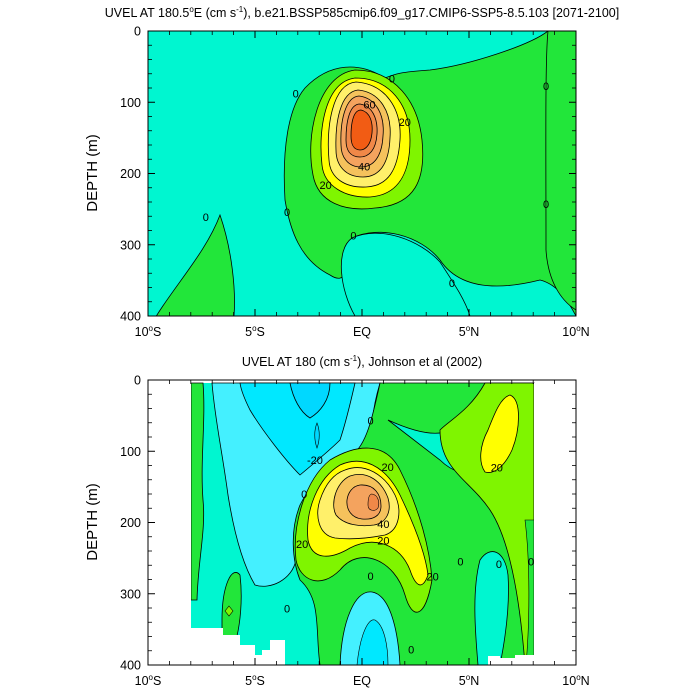  What do you see at coordinates (575, 331) in the screenshot?
I see `top-x-tick-label: 10oN` at bounding box center [575, 331].